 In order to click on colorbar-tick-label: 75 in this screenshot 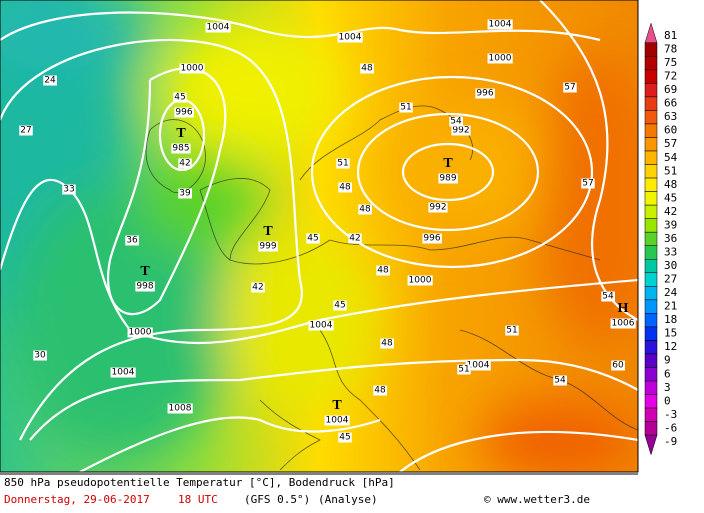, I will do `click(670, 62)`.